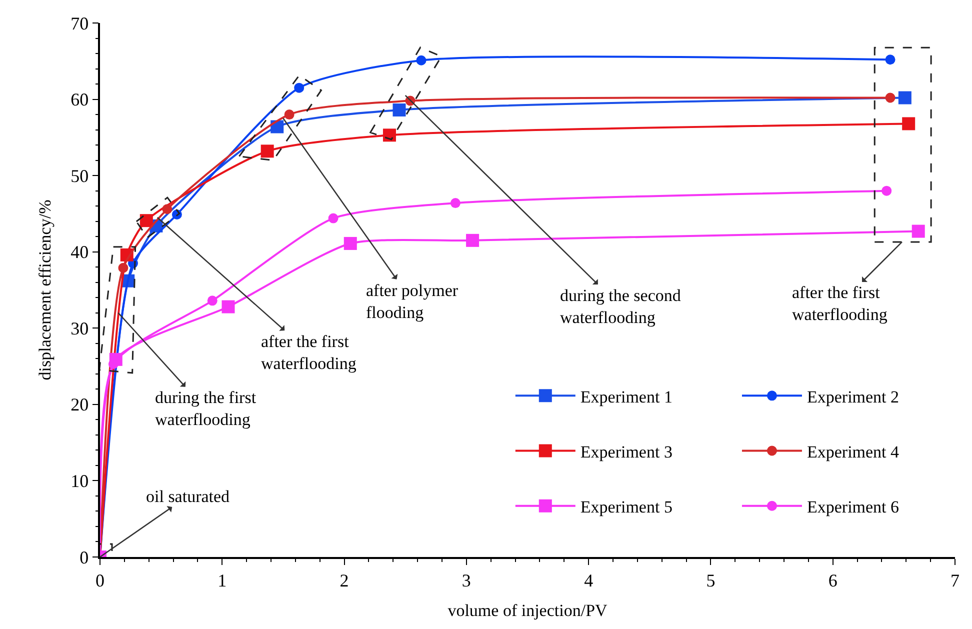 The height and width of the screenshot is (629, 972). I want to click on x-tick-label: 2, so click(344, 580).